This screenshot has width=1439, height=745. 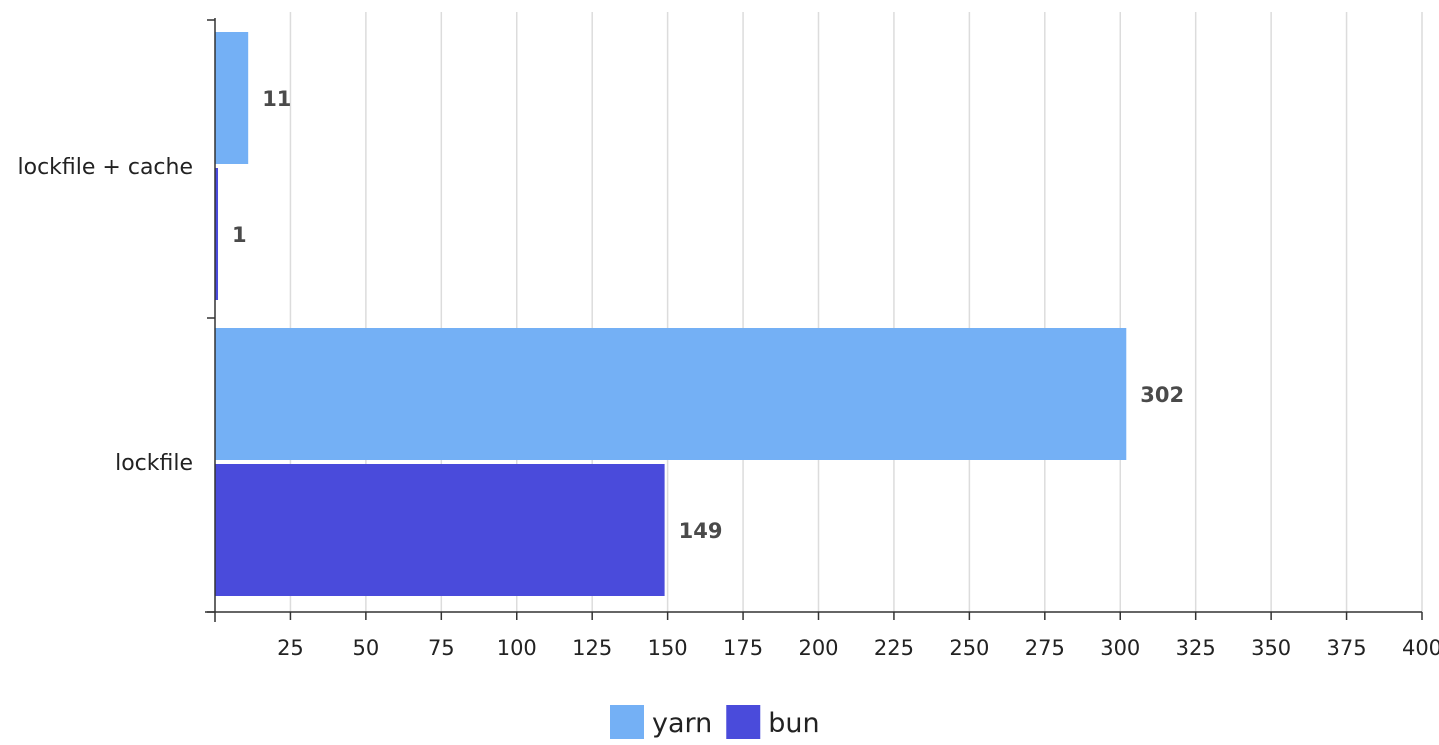 I want to click on category-label: lockfile + cache, so click(x=105, y=167).